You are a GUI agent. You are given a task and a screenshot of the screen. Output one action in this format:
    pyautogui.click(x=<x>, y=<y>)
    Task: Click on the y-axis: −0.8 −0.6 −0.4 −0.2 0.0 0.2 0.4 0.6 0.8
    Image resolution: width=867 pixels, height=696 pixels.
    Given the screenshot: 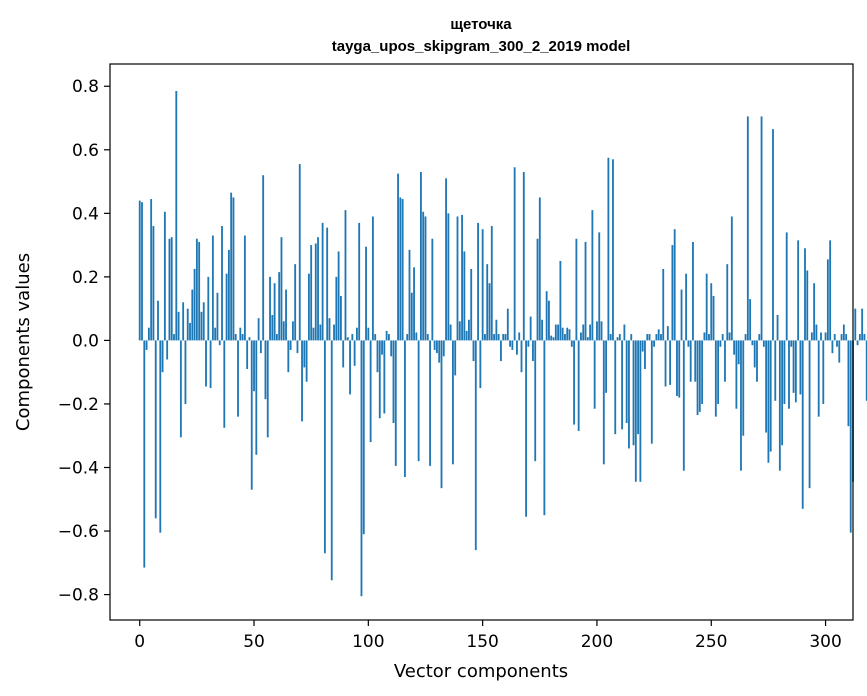 What is the action you would take?
    pyautogui.click(x=84, y=341)
    